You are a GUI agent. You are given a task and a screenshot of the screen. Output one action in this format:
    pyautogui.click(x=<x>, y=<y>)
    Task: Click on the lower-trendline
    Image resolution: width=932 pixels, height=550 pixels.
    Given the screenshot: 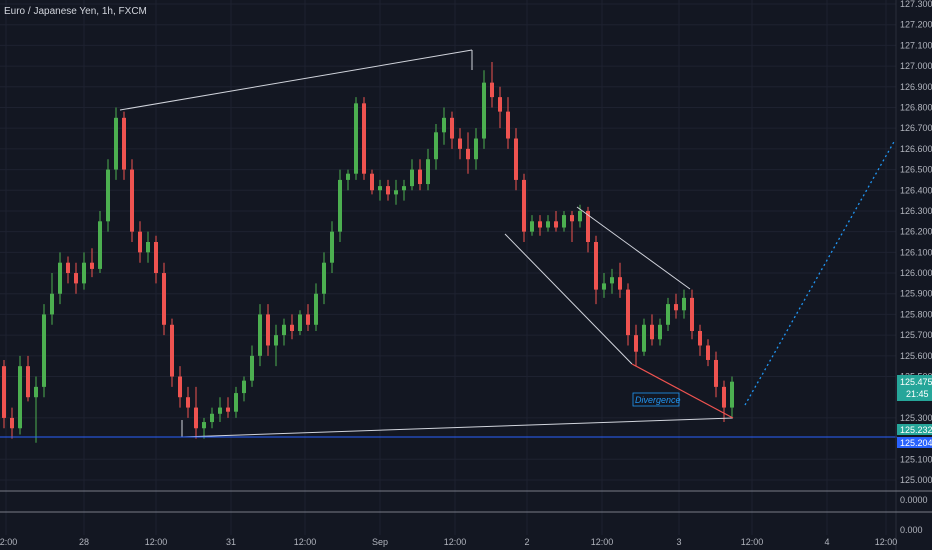 What is the action you would take?
    pyautogui.click(x=457, y=427)
    